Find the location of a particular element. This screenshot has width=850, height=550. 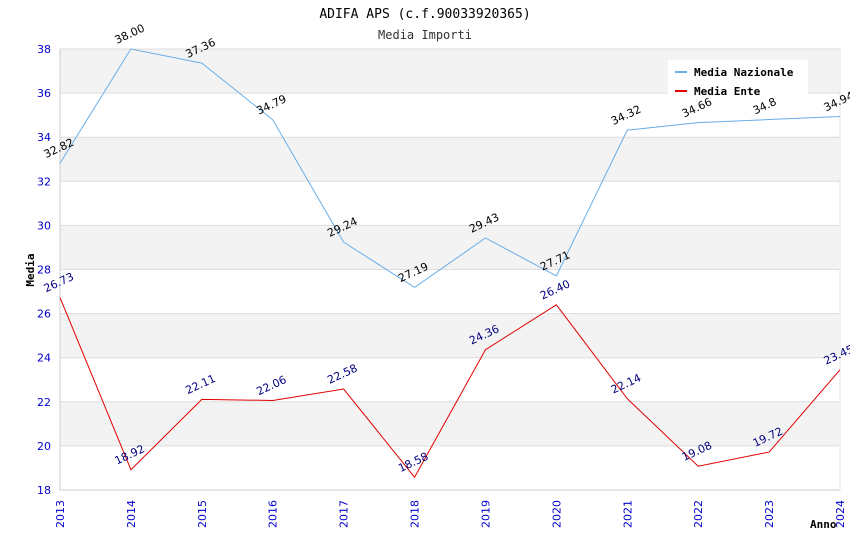

y-tick-label: 36 is located at coordinates (44, 93).